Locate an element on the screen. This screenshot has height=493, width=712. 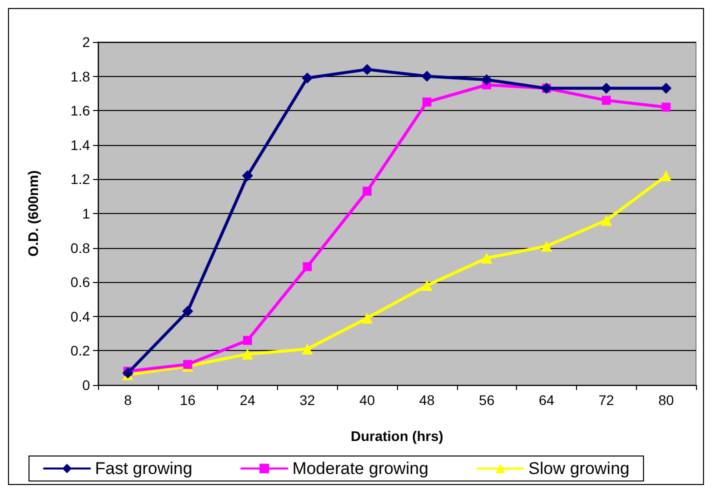
y-tick-label: 1.2 is located at coordinates (80, 179).